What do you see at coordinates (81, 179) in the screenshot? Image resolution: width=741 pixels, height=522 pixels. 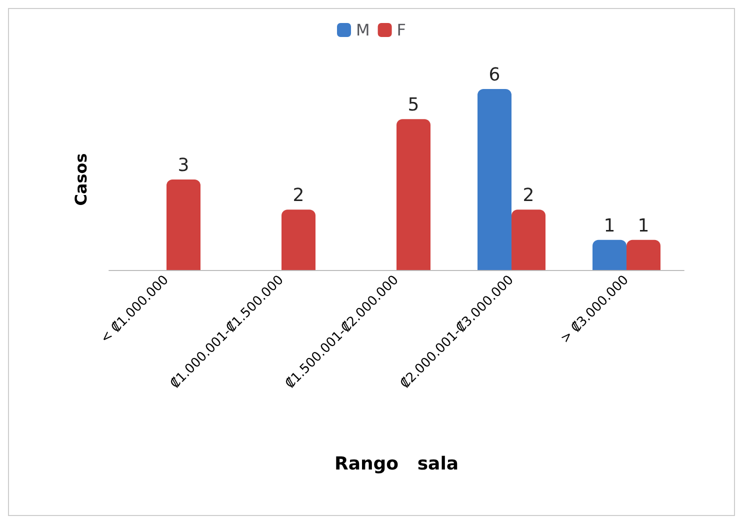 I see `y-axis-title: Casos` at bounding box center [81, 179].